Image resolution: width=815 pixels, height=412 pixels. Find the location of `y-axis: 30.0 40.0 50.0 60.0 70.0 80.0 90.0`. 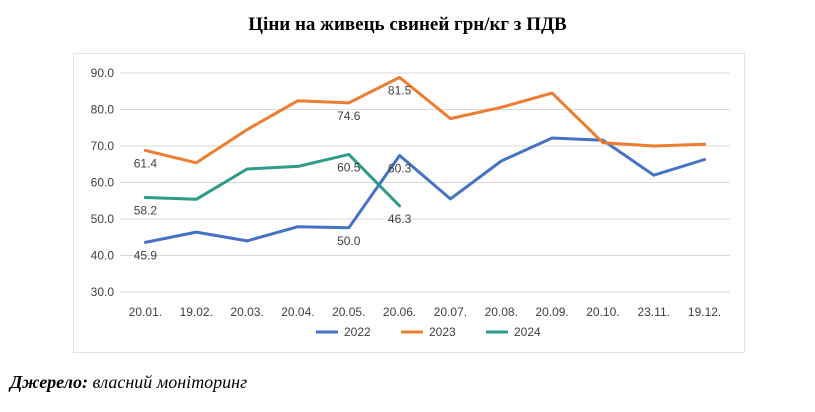

y-axis: 30.0 40.0 50.0 60.0 70.0 80.0 90.0 is located at coordinates (103, 182).